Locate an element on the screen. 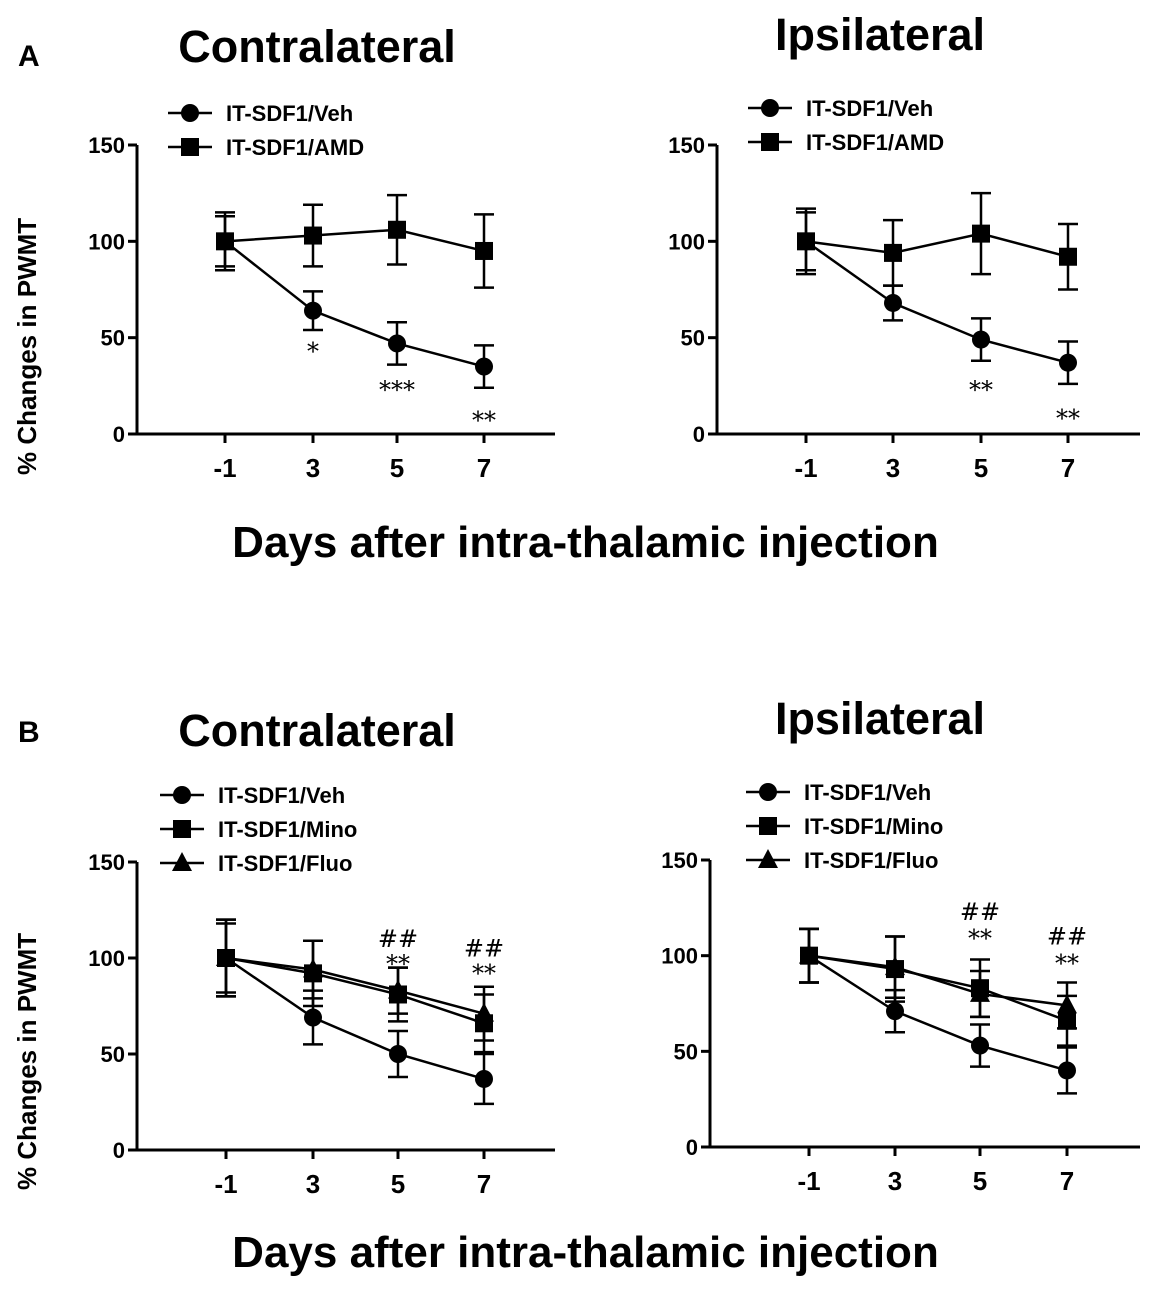 Image resolution: width=1171 pixels, height=1300 pixels. legend-marker-triangle is located at coordinates (768, 858).